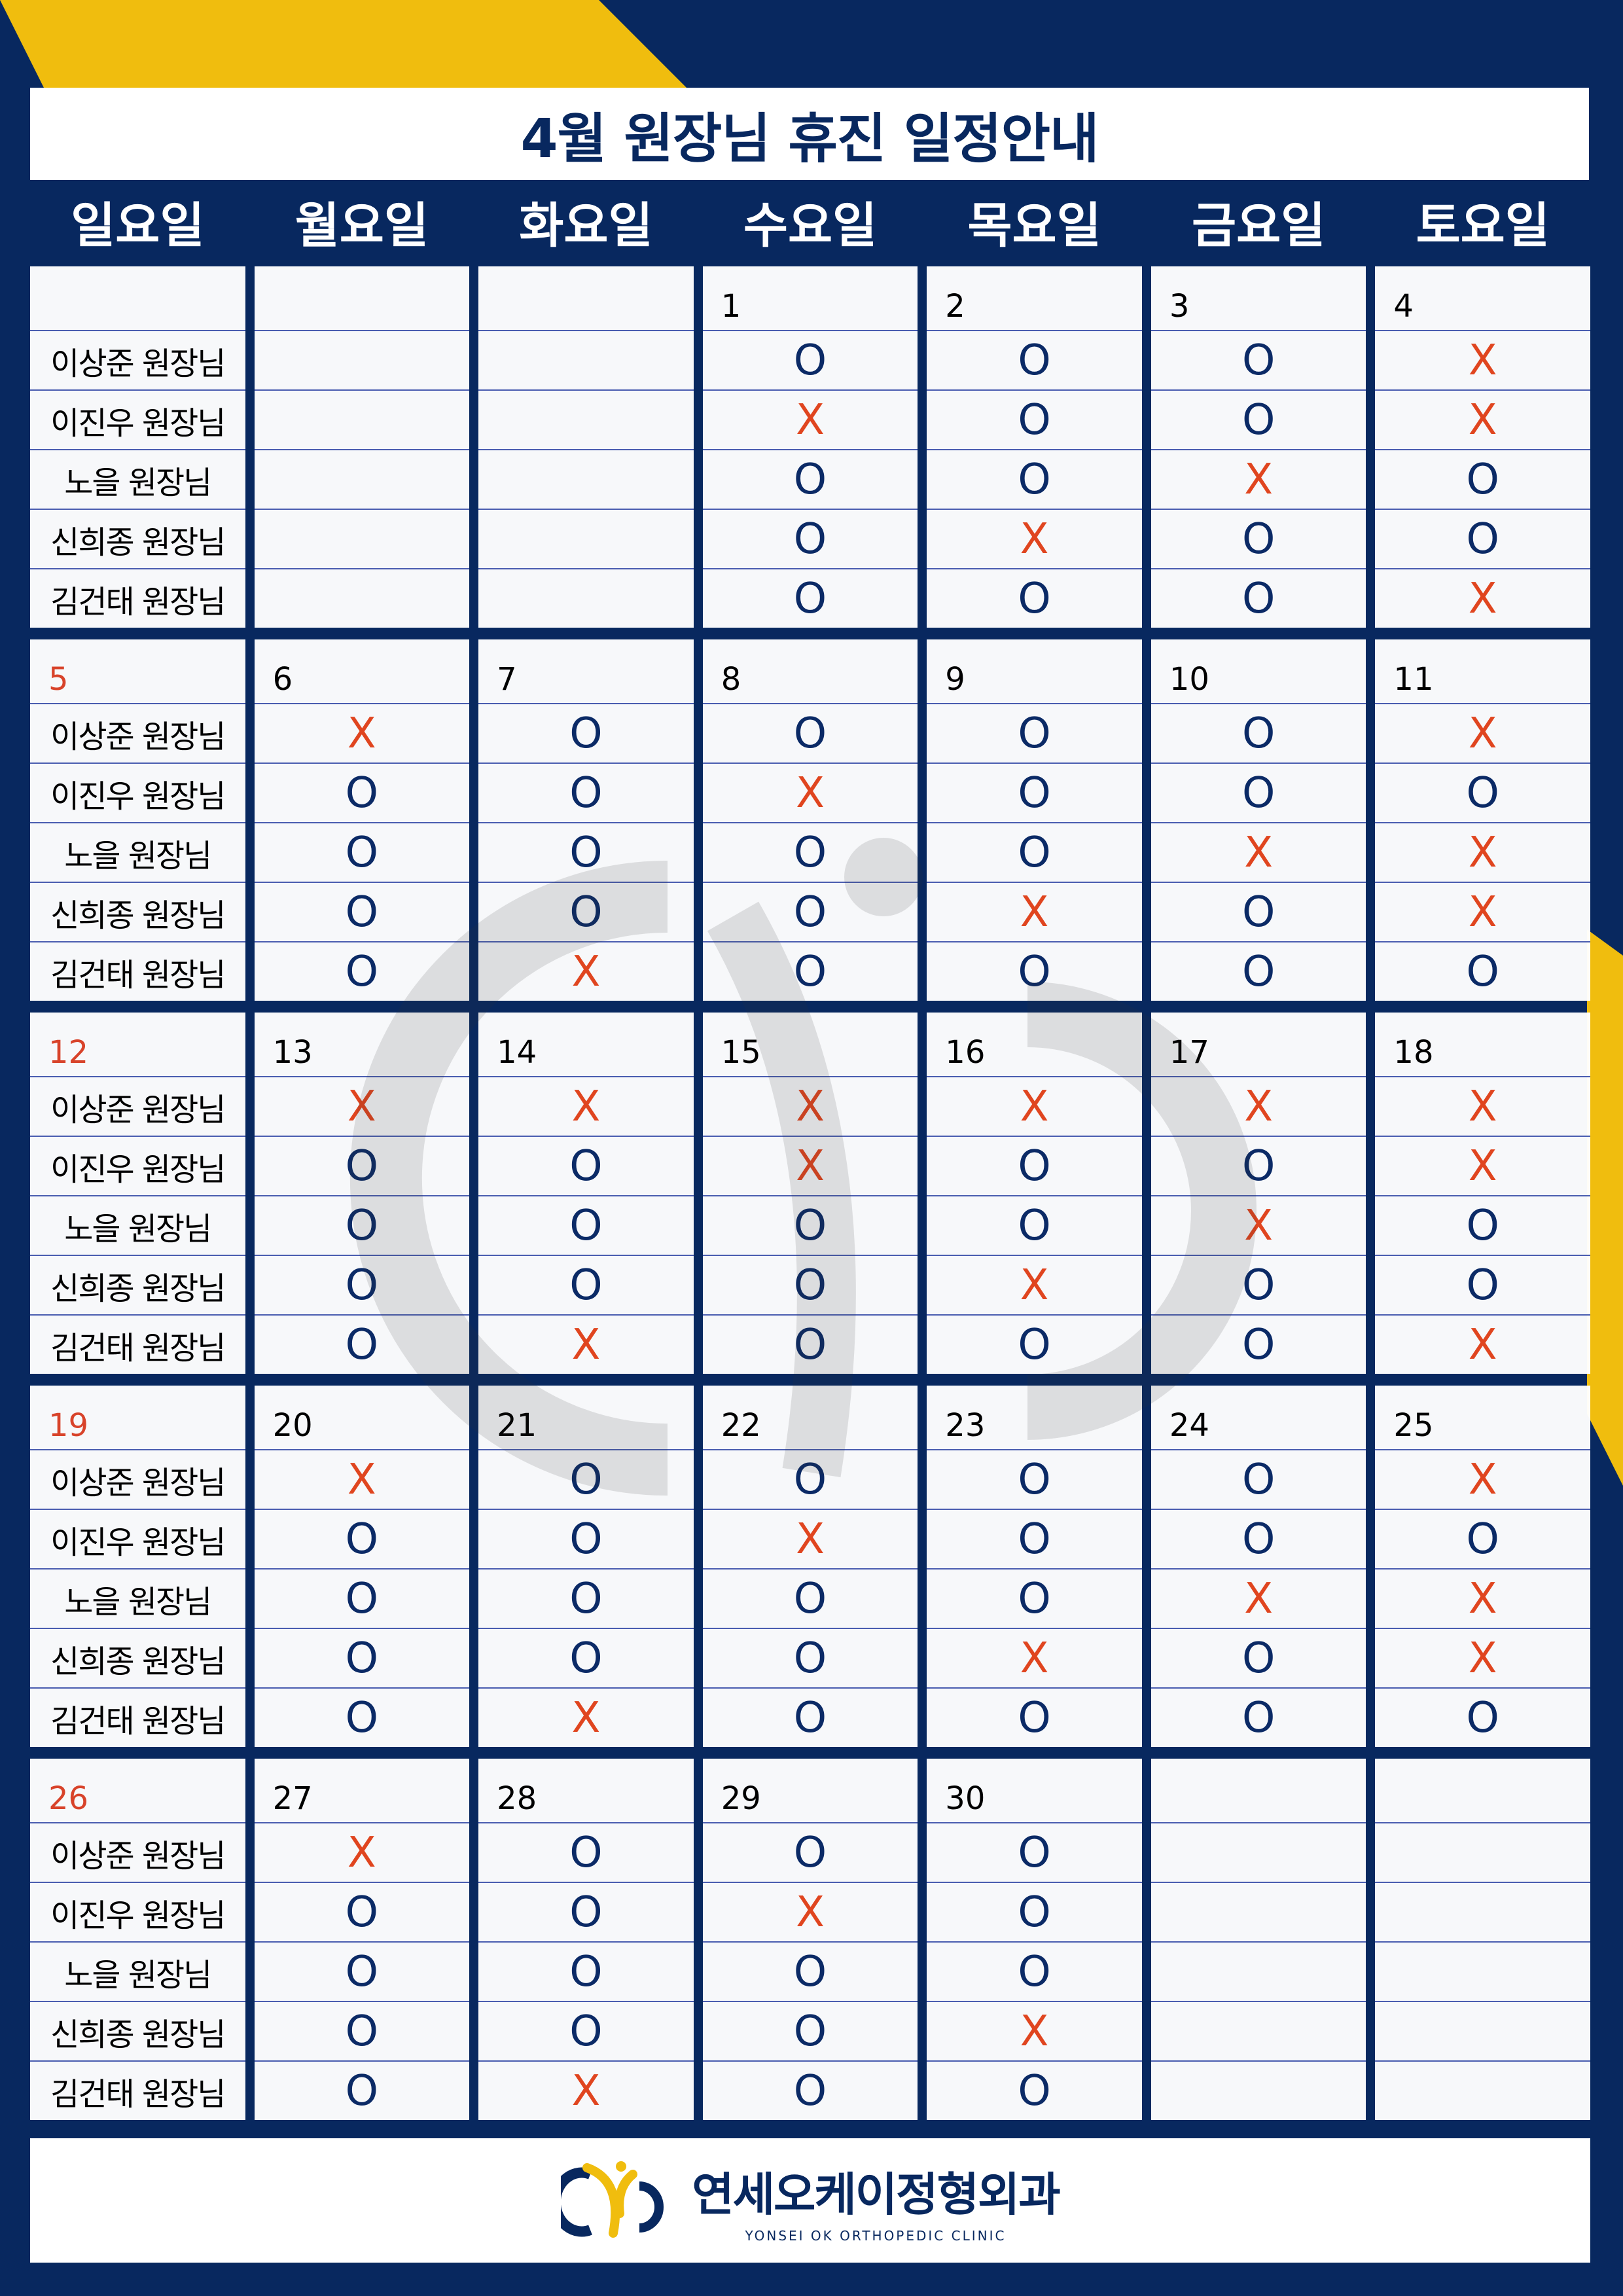 Image resolution: width=1623 pixels, height=2296 pixels. I want to click on title-banner: 4월 원장님 휴진 일정안내, so click(810, 134).